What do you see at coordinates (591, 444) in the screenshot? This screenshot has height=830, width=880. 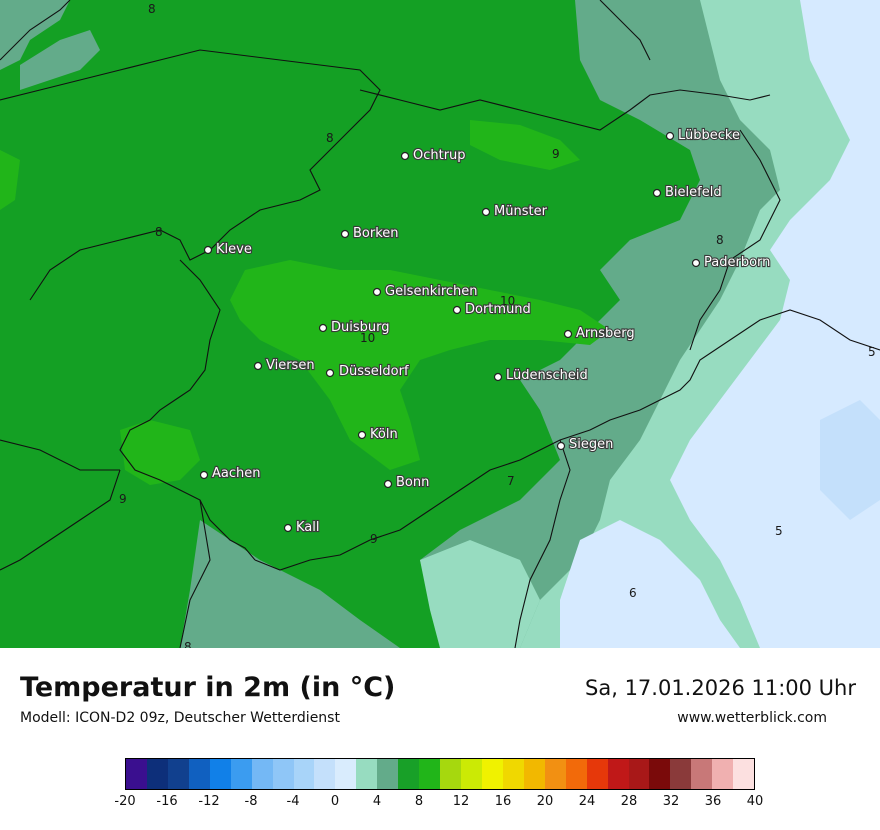 I see `city-label-siegen: Siegen` at bounding box center [591, 444].